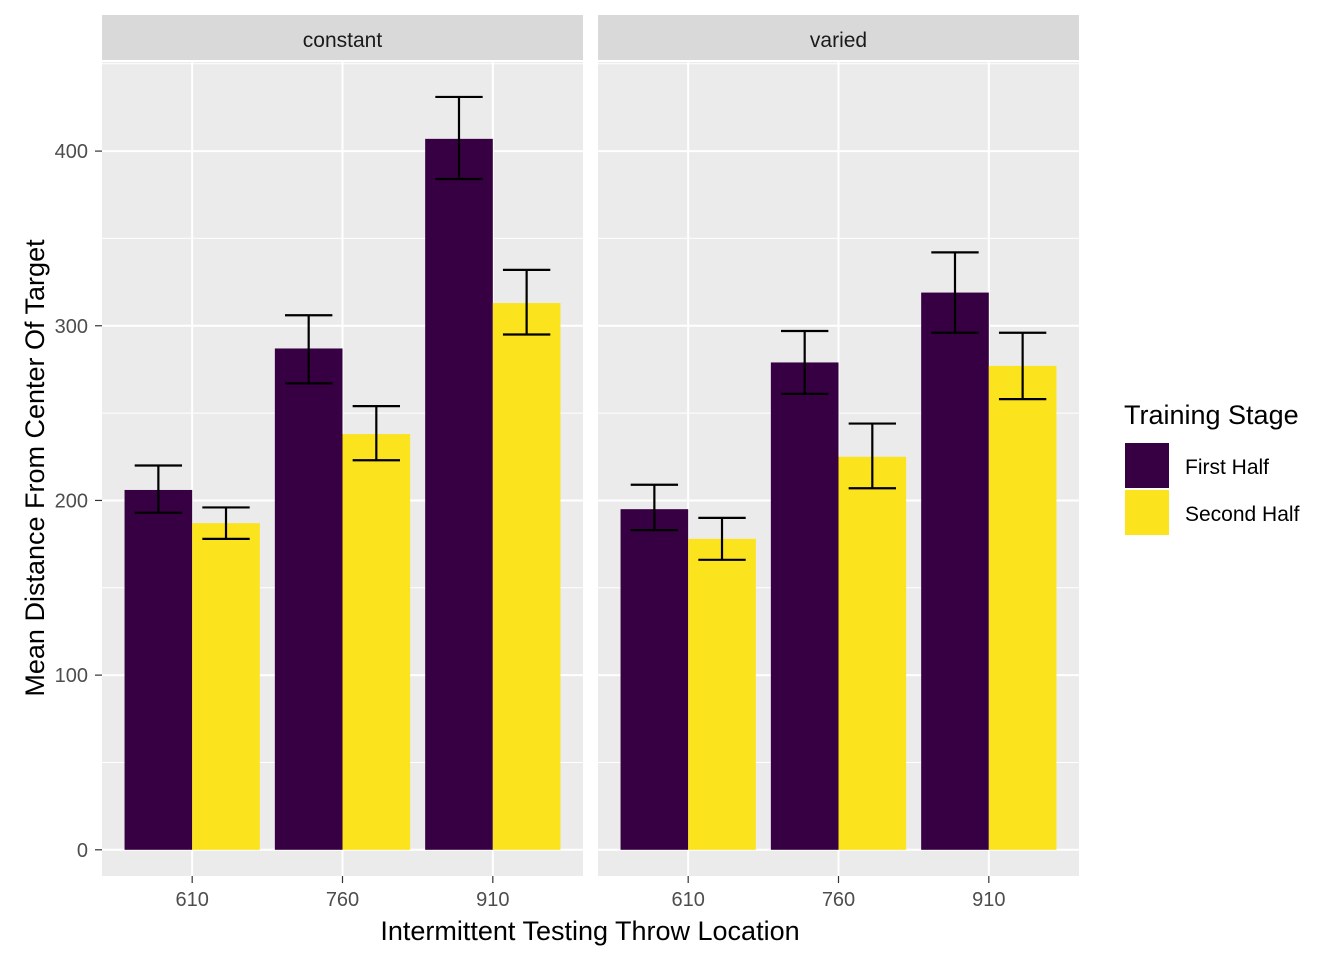  What do you see at coordinates (226, 686) in the screenshot?
I see `bar-constant-610-second-half` at bounding box center [226, 686].